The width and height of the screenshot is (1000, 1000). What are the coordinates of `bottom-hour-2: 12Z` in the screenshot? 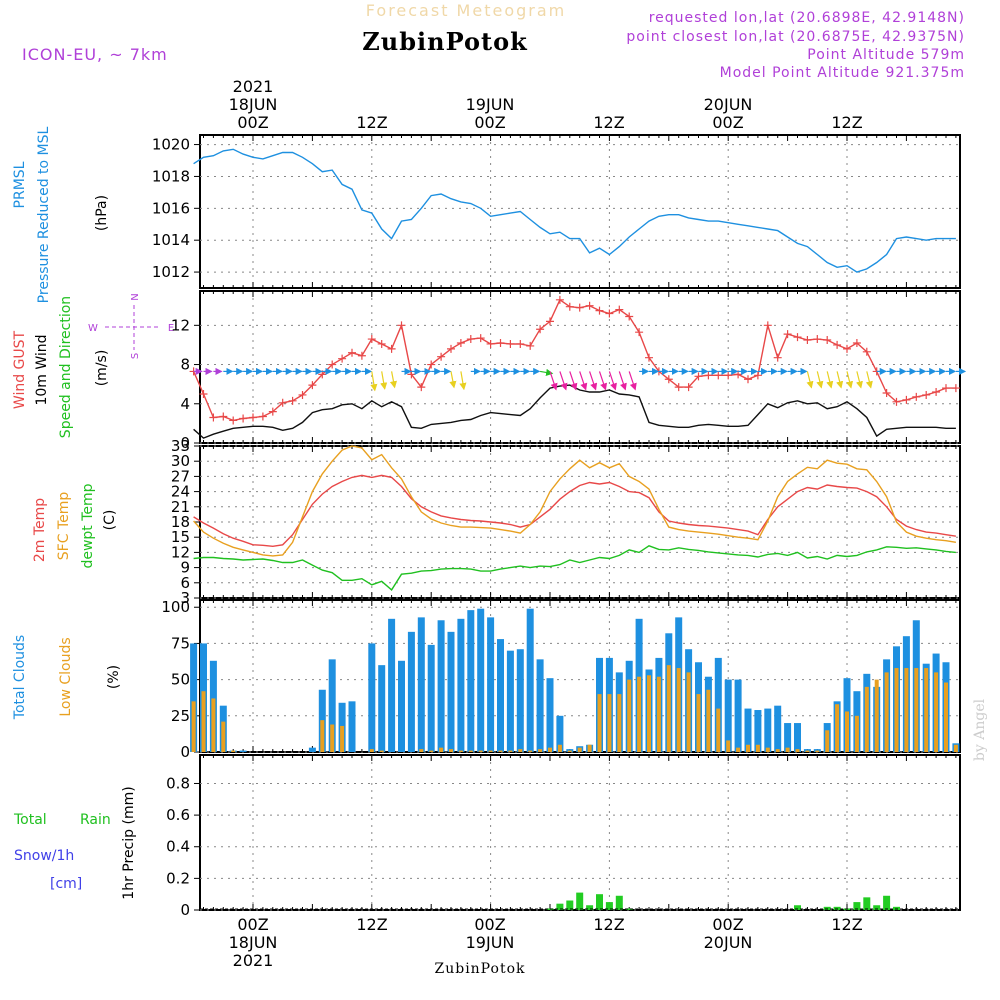 It's located at (371, 924).